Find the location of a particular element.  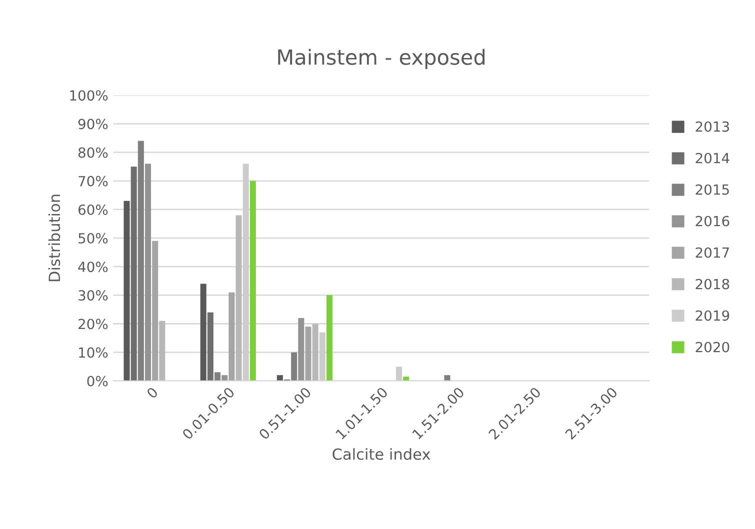

legend-label: 2017 is located at coordinates (712, 252).